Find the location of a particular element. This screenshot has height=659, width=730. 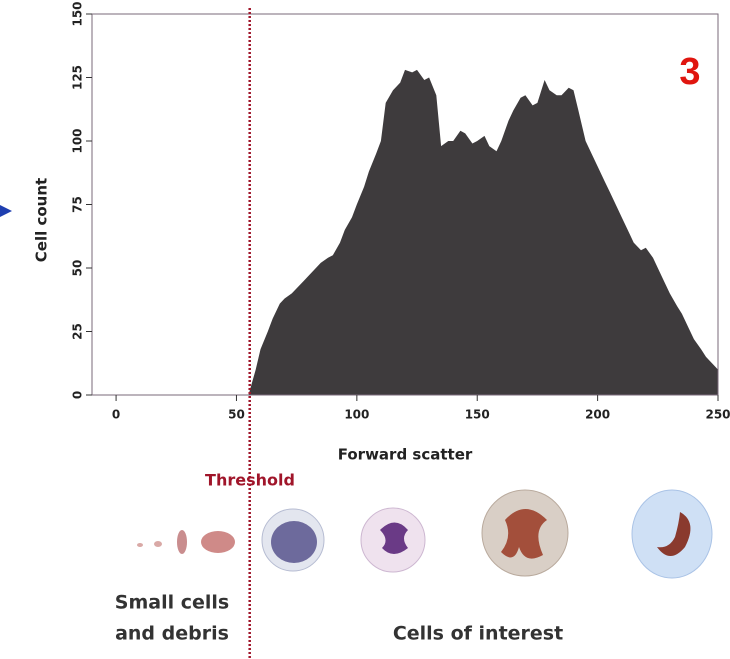

y-axis-label: Cell count is located at coordinates (42, 220).